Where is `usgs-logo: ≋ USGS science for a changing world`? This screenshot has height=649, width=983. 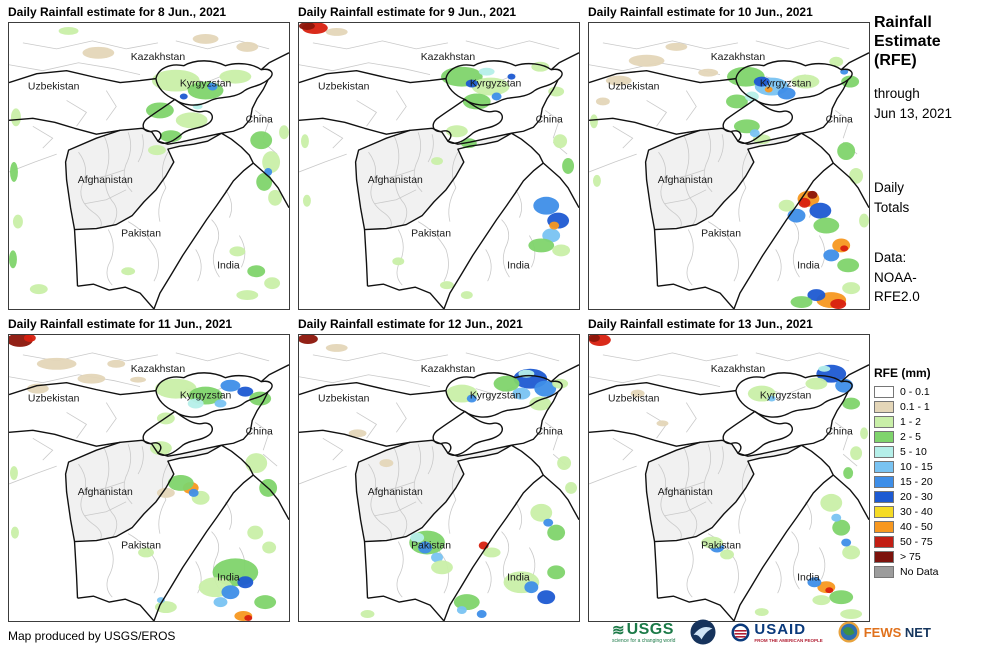 usgs-logo: ≋ USGS science for a changing world is located at coordinates (643, 632).